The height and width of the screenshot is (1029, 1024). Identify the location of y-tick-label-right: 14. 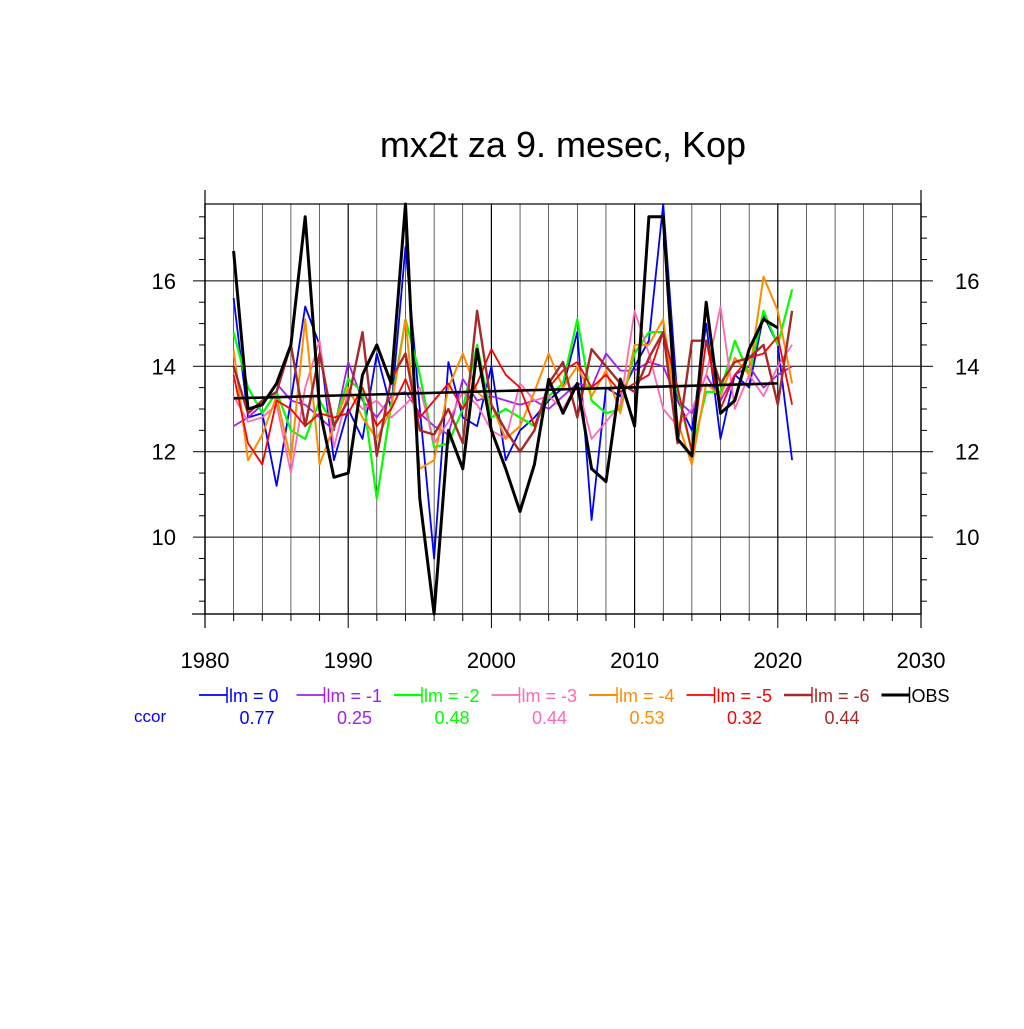
(967, 366).